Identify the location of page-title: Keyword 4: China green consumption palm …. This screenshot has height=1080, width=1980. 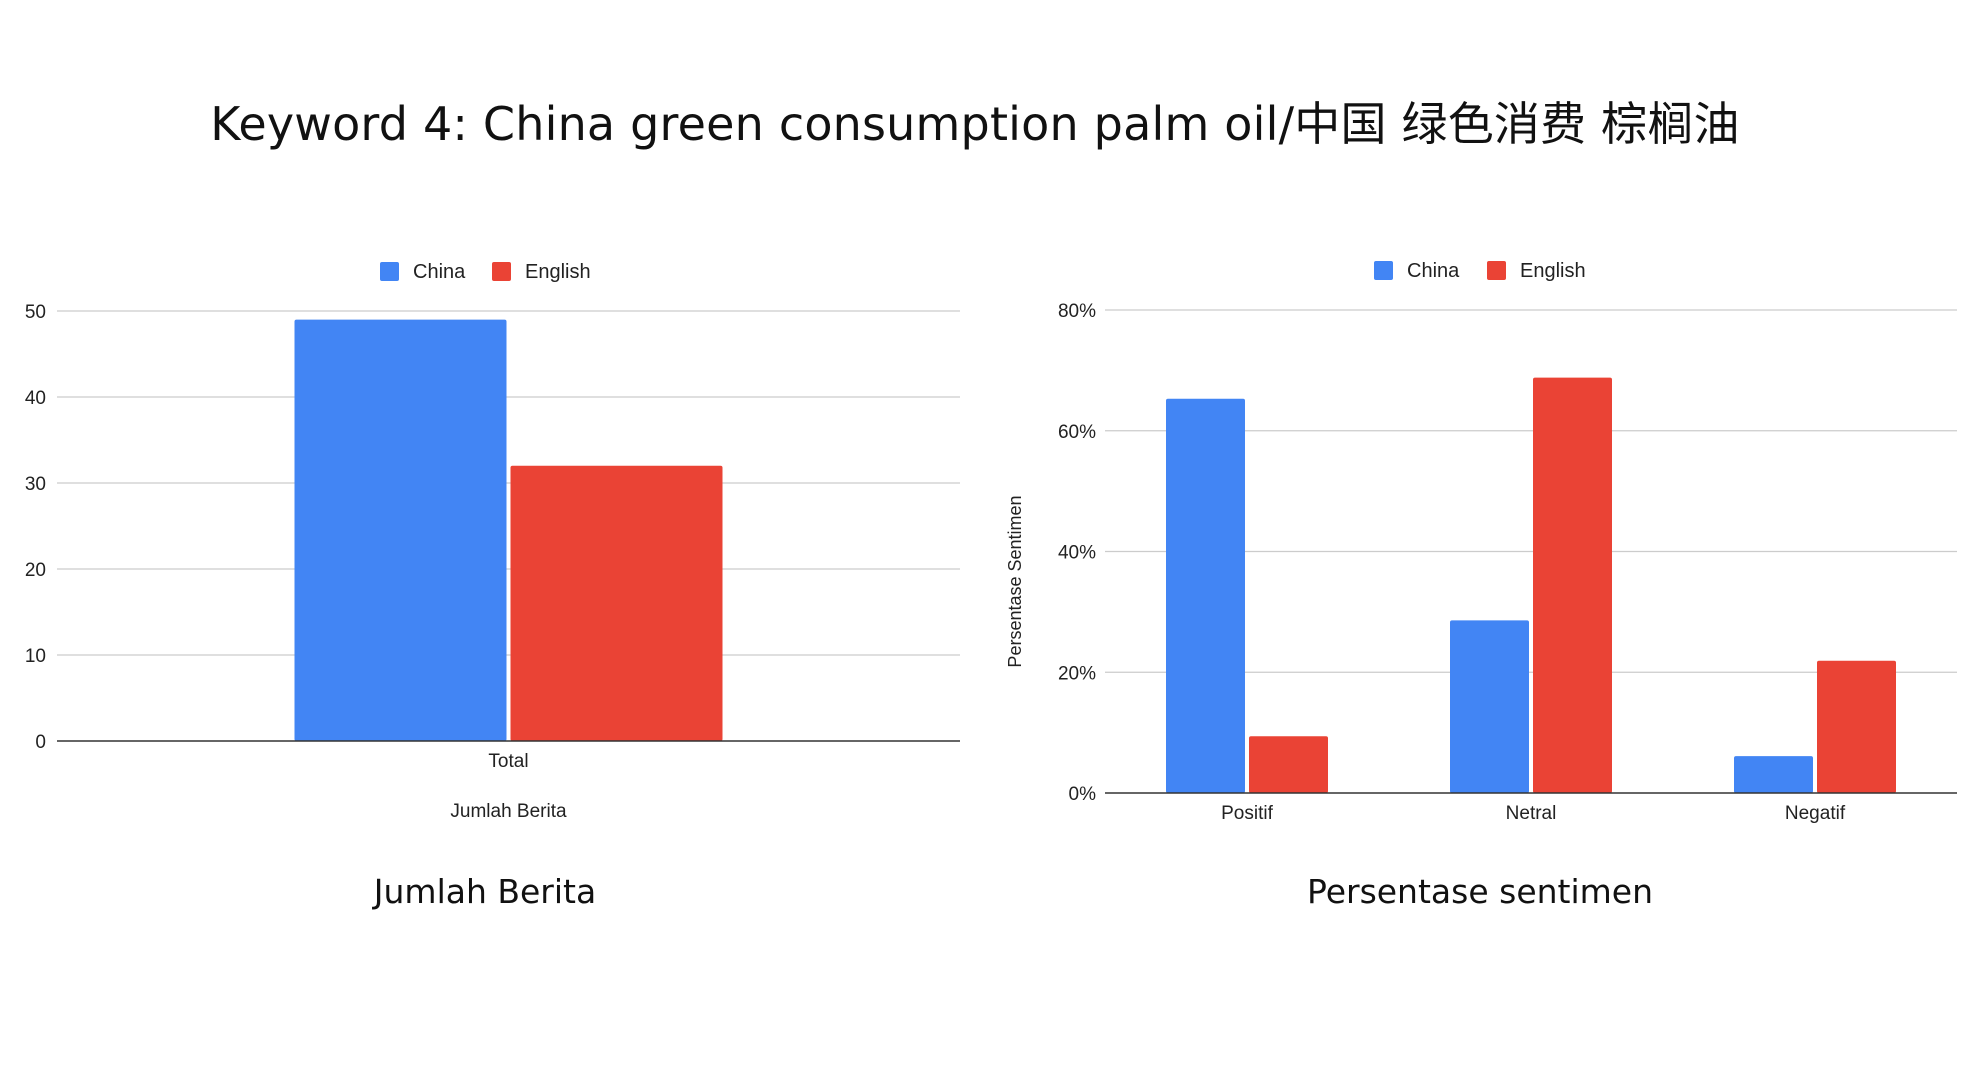
(975, 124).